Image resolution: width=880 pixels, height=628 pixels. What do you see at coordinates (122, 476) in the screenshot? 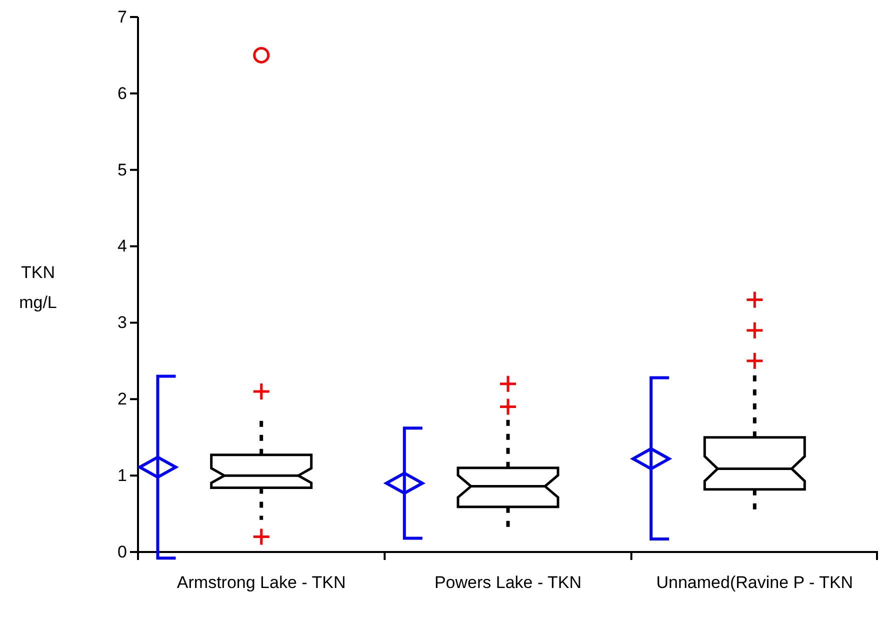
I see `y-tick-label: 1` at bounding box center [122, 476].